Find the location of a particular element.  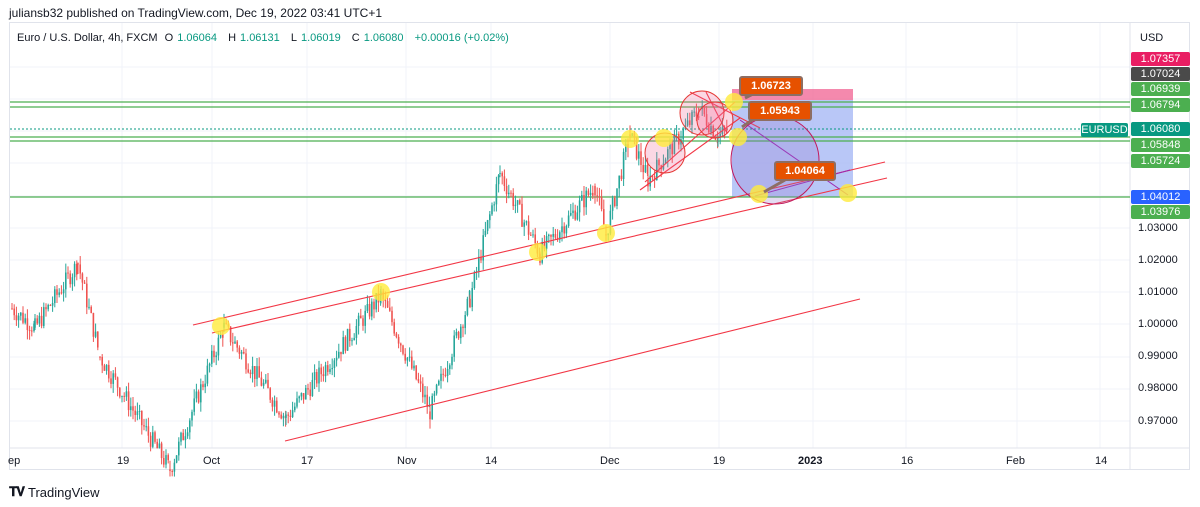

price-label-level-1: 1.06939 is located at coordinates (1160, 89).